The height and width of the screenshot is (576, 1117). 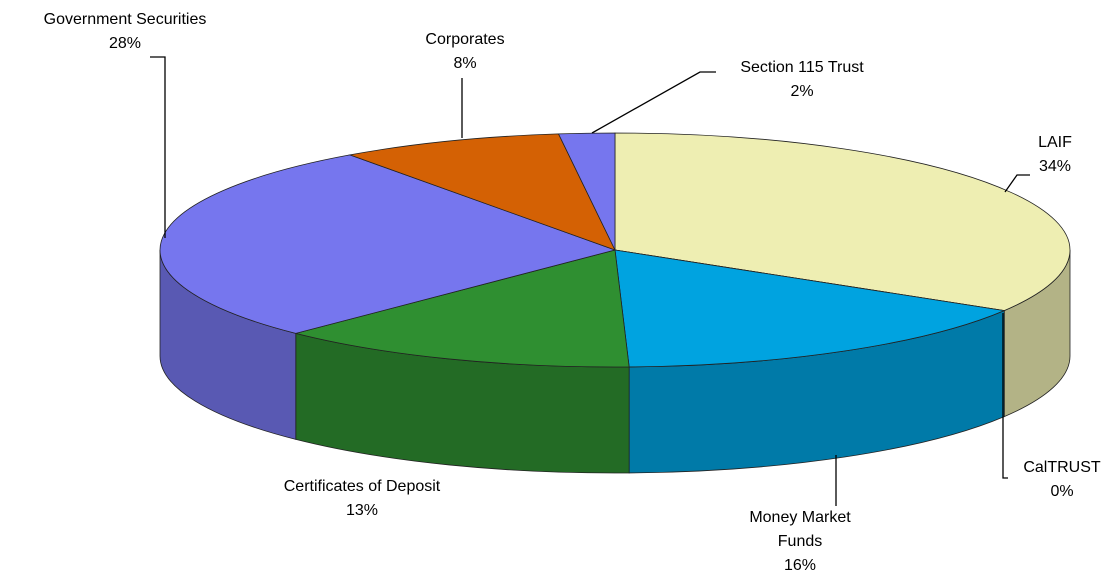 I want to click on slice-label: Section 115 Trust, so click(x=802, y=67).